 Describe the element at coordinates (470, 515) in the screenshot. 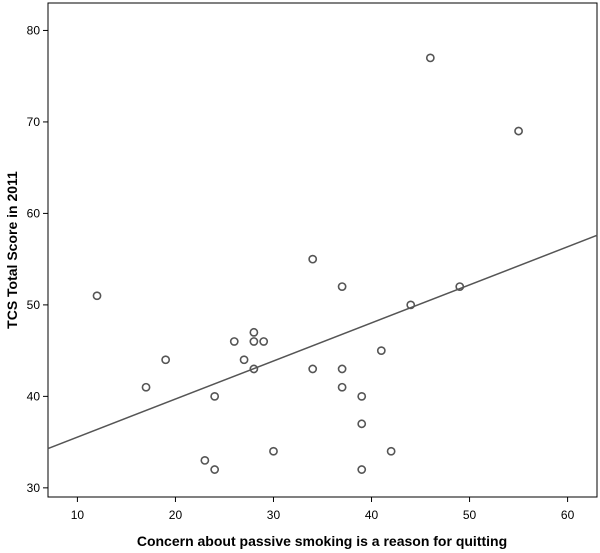

I see `x-tick-label: 50` at that location.